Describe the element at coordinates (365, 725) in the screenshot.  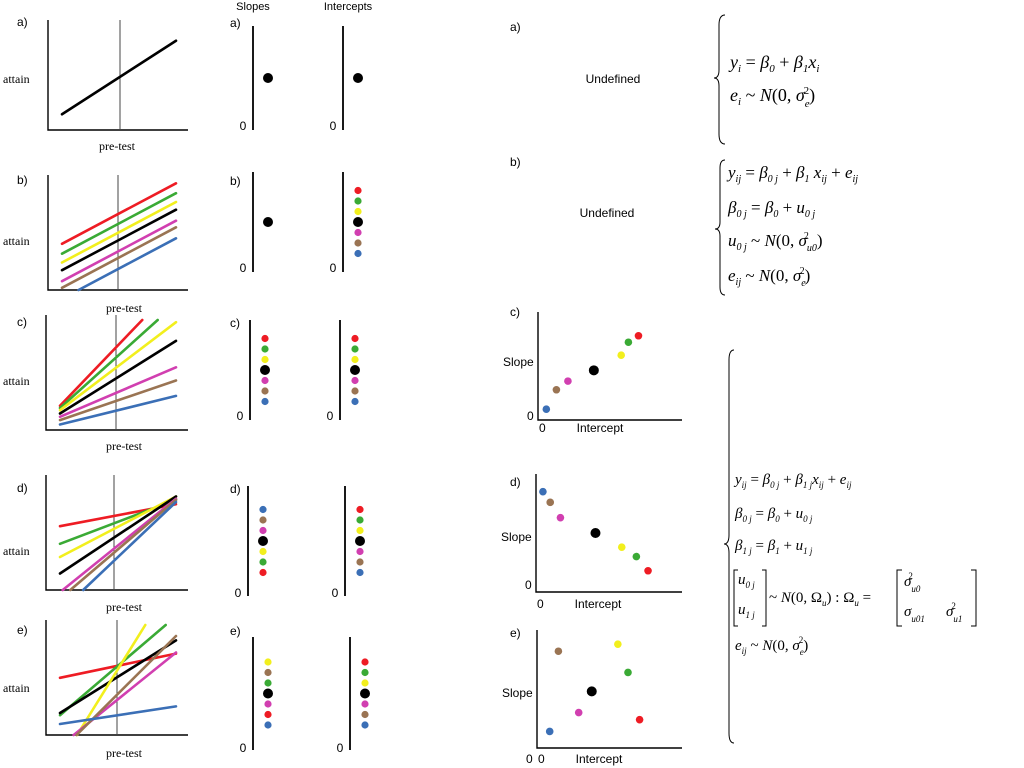
I see `intercepts-e-dot-blue` at that location.